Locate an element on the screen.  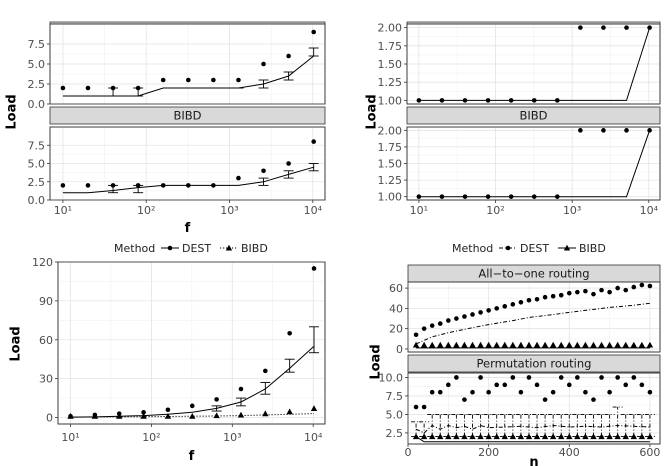
series is located at coordinates (534, 163).